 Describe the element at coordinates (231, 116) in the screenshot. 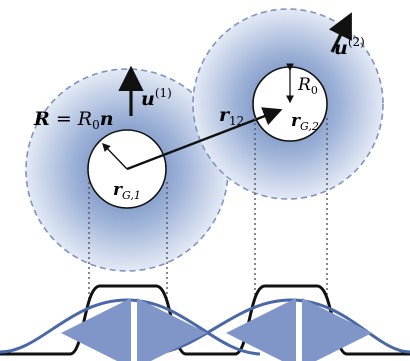

I see `label-r12: r12` at that location.